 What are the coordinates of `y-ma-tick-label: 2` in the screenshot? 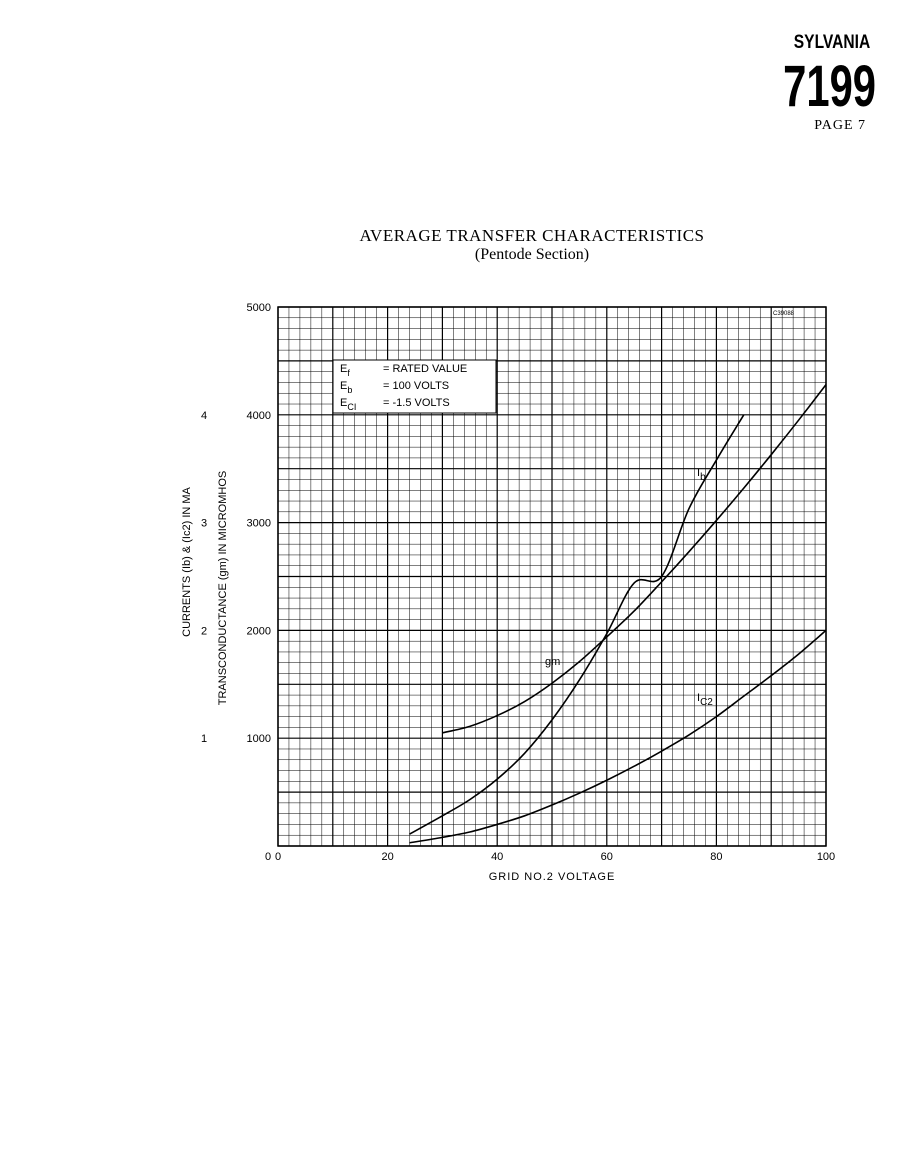 It's located at (204, 631).